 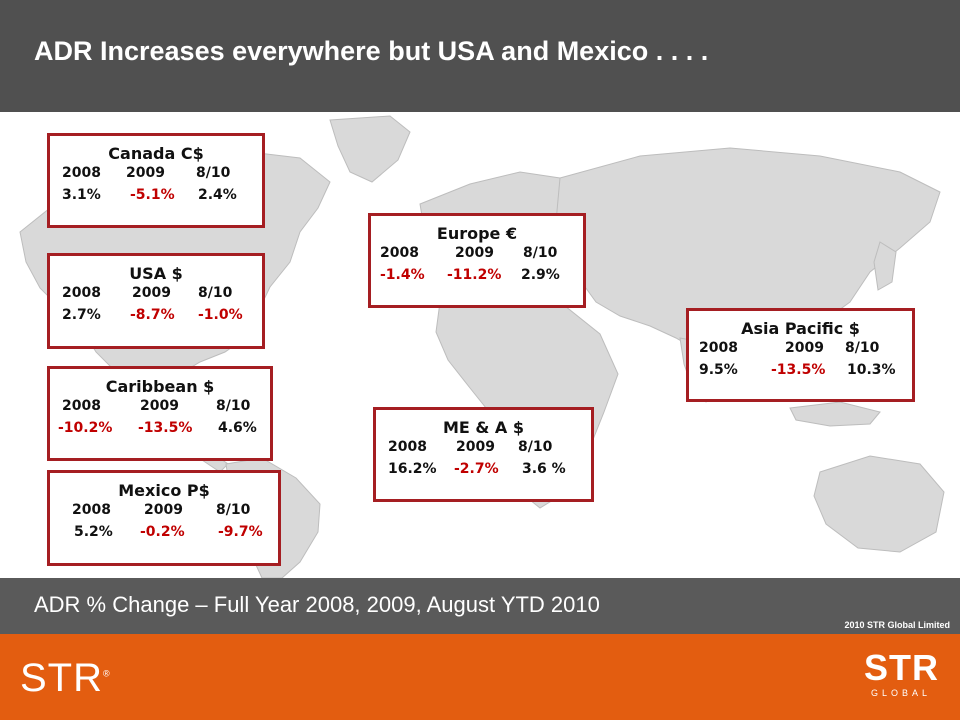 What do you see at coordinates (800, 328) in the screenshot?
I see `region-name: Asia Pacific $` at bounding box center [800, 328].